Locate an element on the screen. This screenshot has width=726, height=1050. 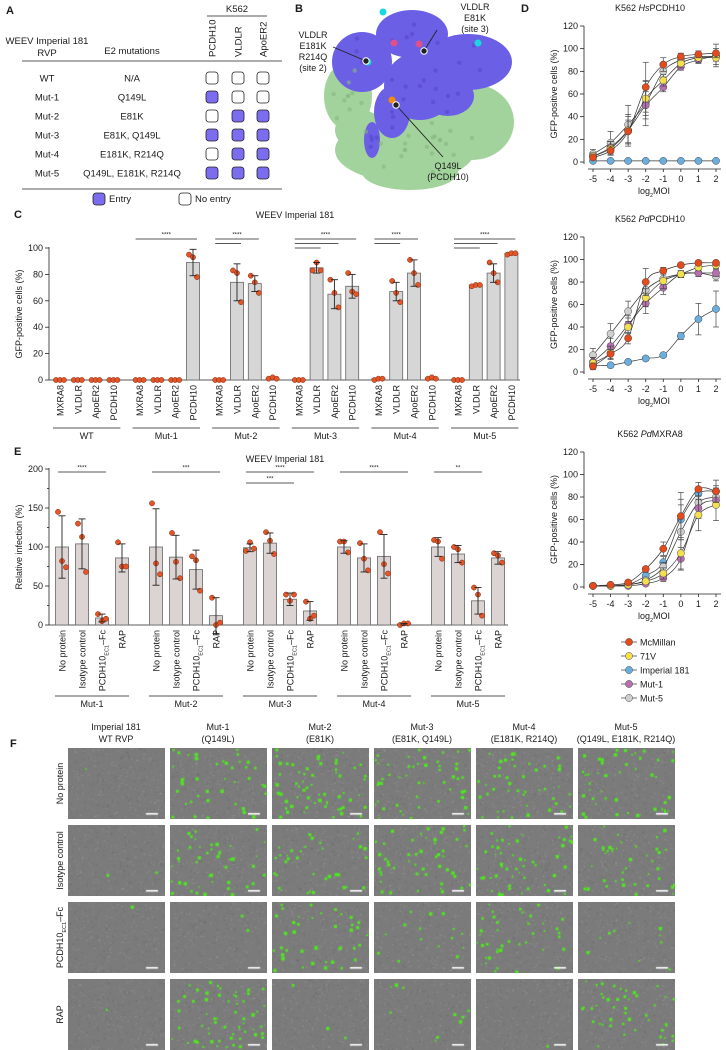
category-label-text: RAP is located at coordinates (217, 639).